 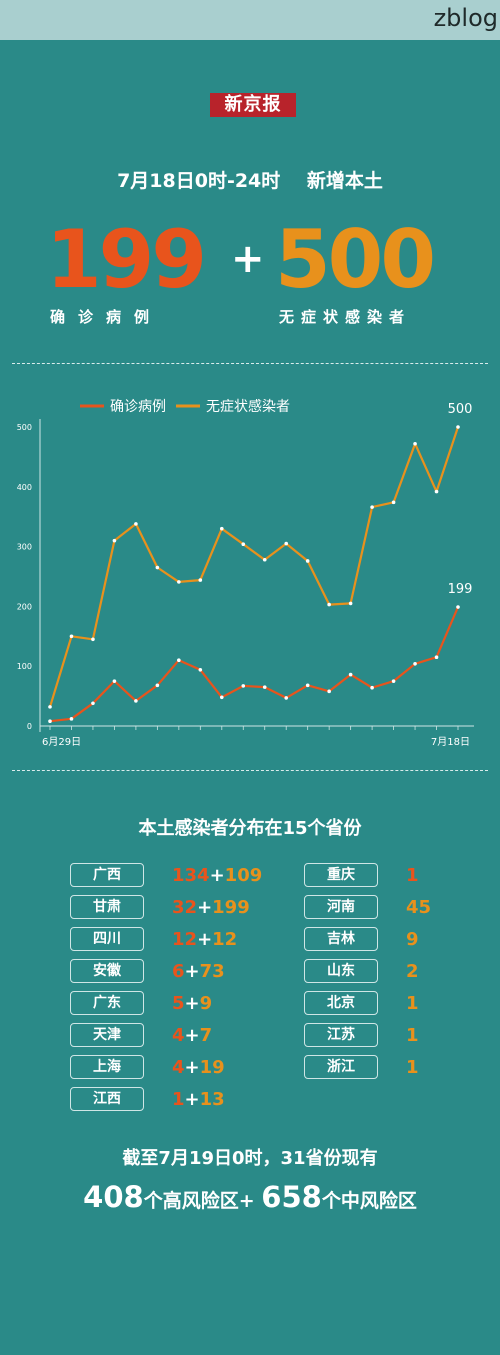 I want to click on province-counts: 2, so click(x=412, y=972).